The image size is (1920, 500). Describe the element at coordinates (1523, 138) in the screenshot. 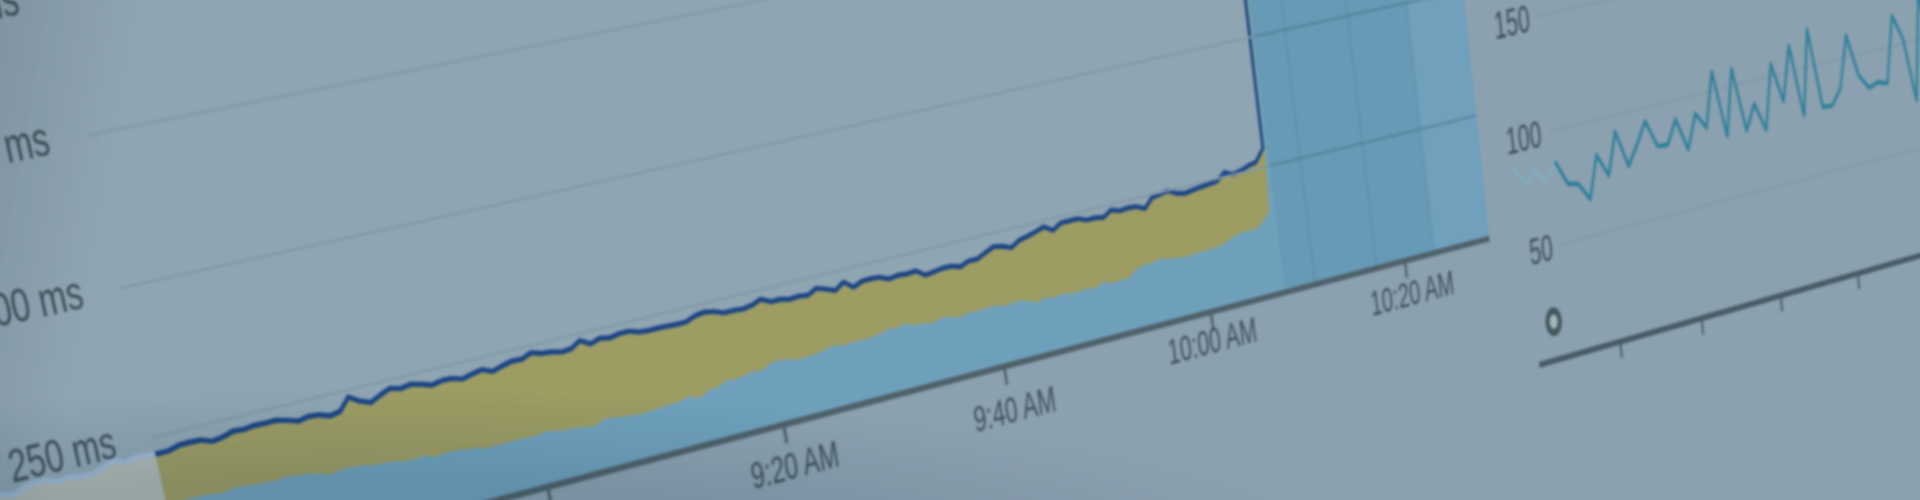

I see `svg-text: 100` at that location.